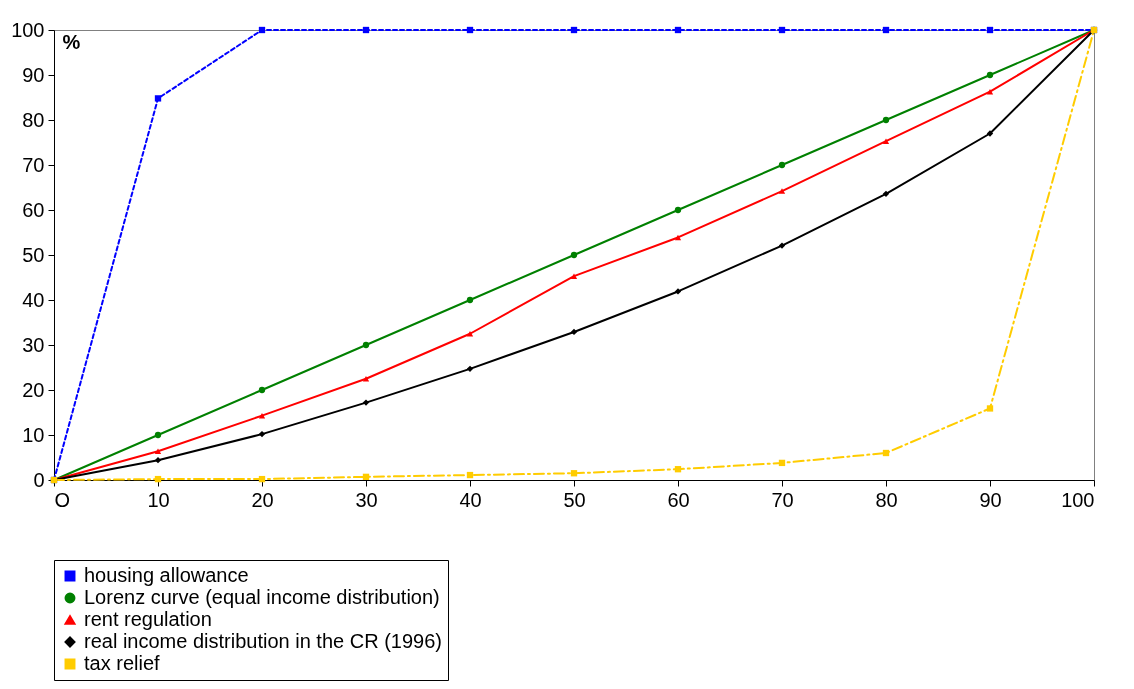 The height and width of the screenshot is (689, 1134). What do you see at coordinates (122, 663) in the screenshot?
I see `legend-label: tax relief` at bounding box center [122, 663].